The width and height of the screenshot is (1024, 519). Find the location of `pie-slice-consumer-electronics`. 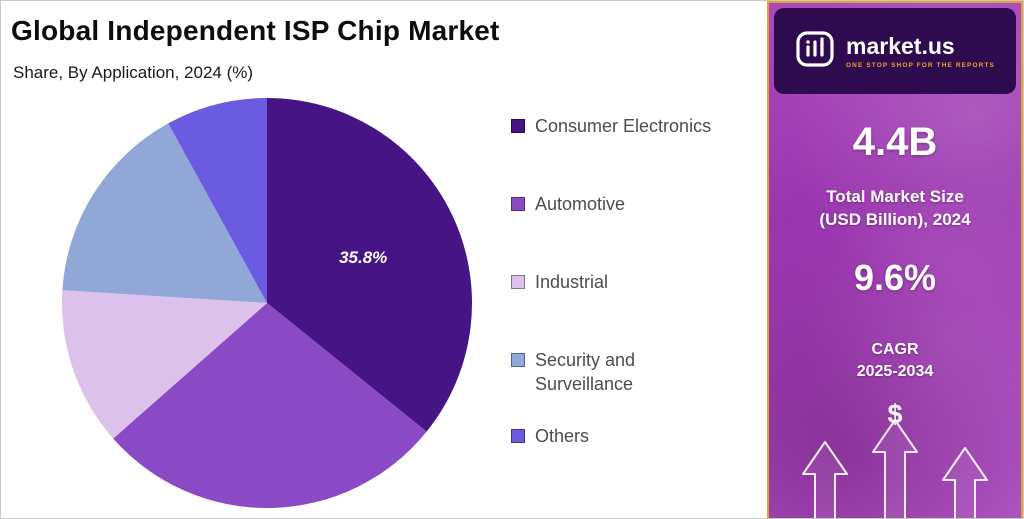

pie-slice-consumer-electronics is located at coordinates (369, 265).